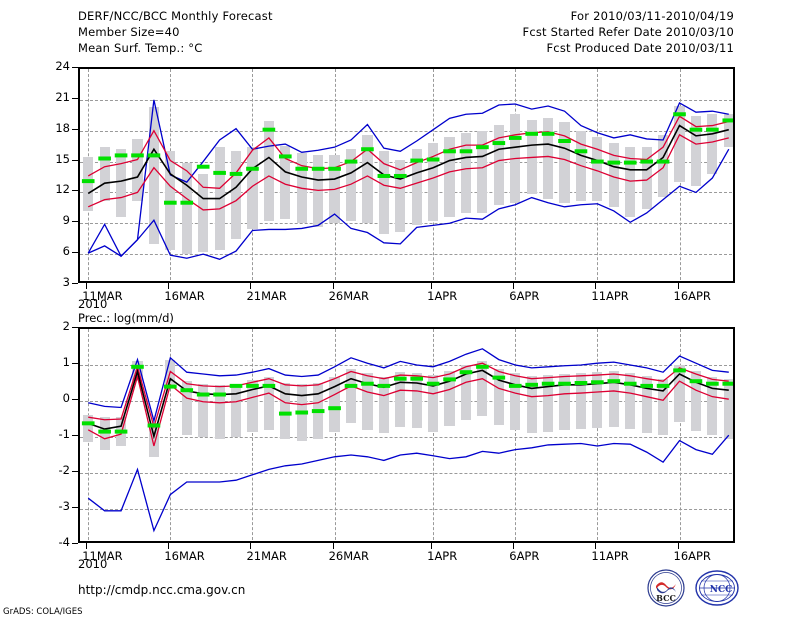 Image resolution: width=800 pixels, height=618 pixels. I want to click on axis-year-top: 2010, so click(93, 304).